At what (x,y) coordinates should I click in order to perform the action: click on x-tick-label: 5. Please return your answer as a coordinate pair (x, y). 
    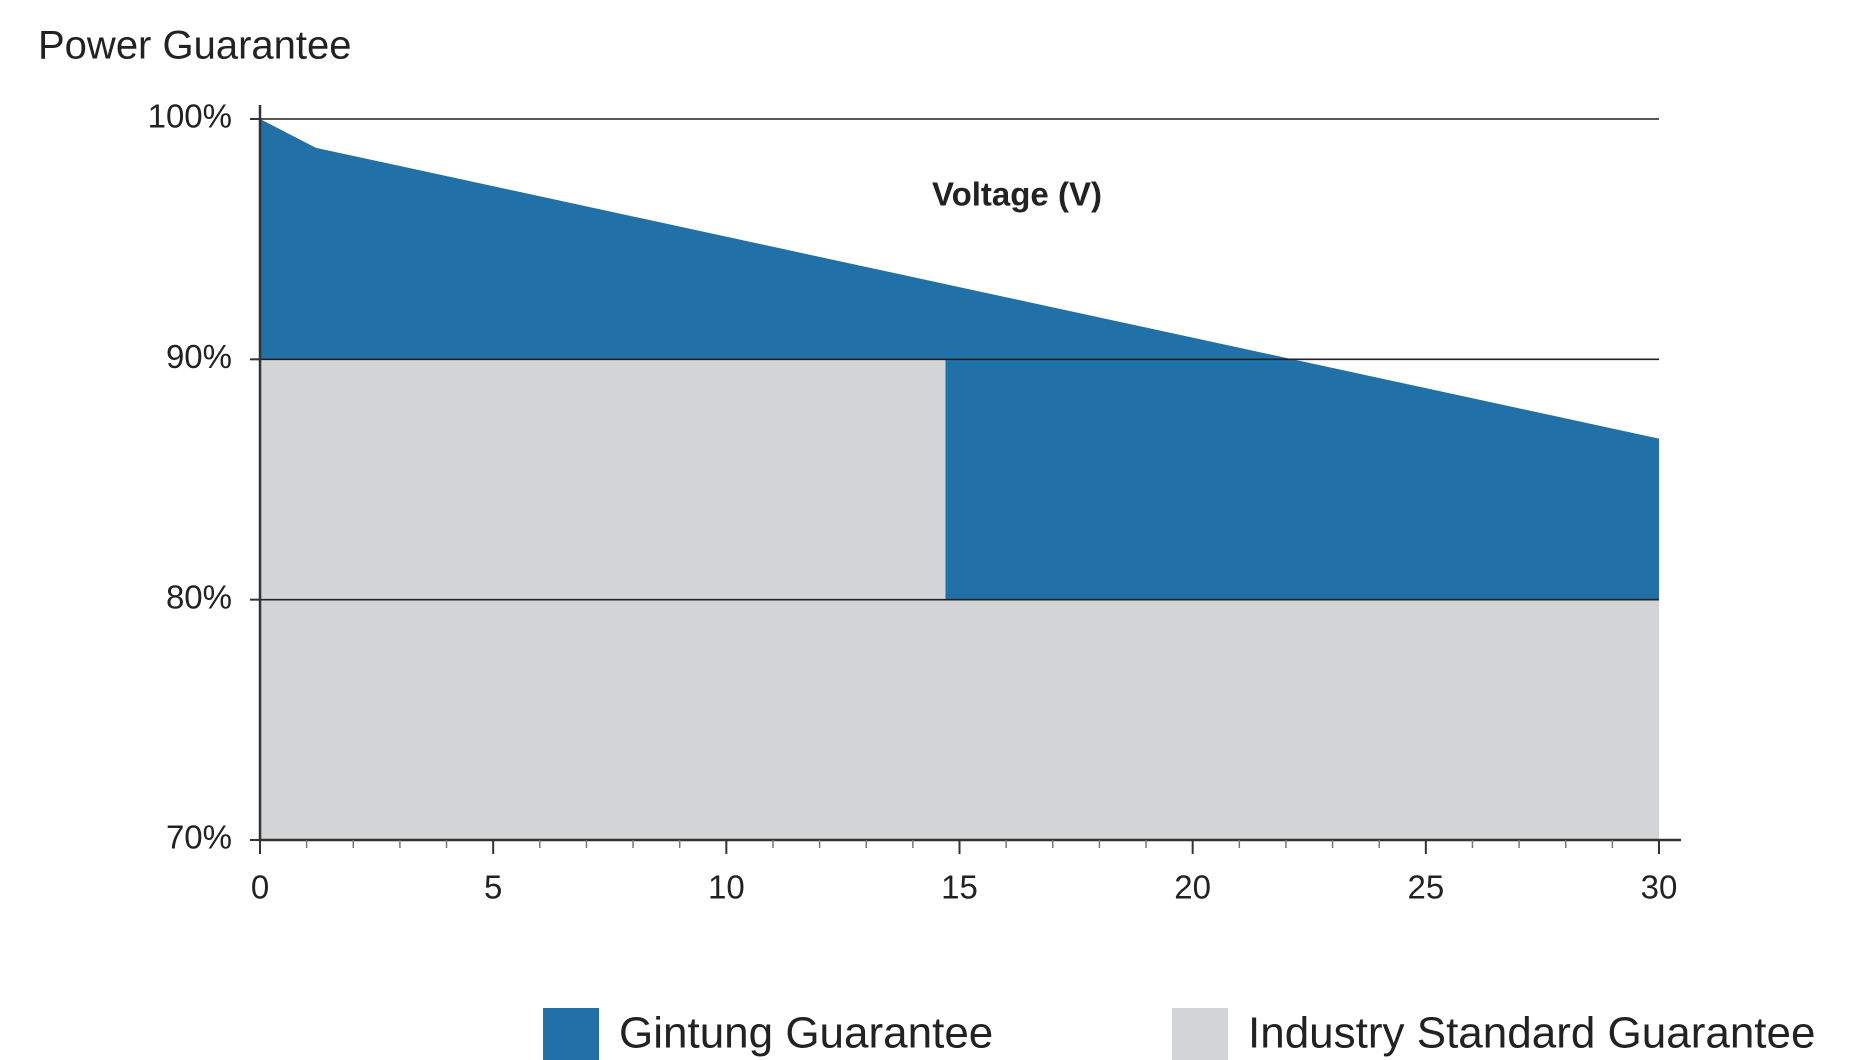
    Looking at the image, I should click on (493, 887).